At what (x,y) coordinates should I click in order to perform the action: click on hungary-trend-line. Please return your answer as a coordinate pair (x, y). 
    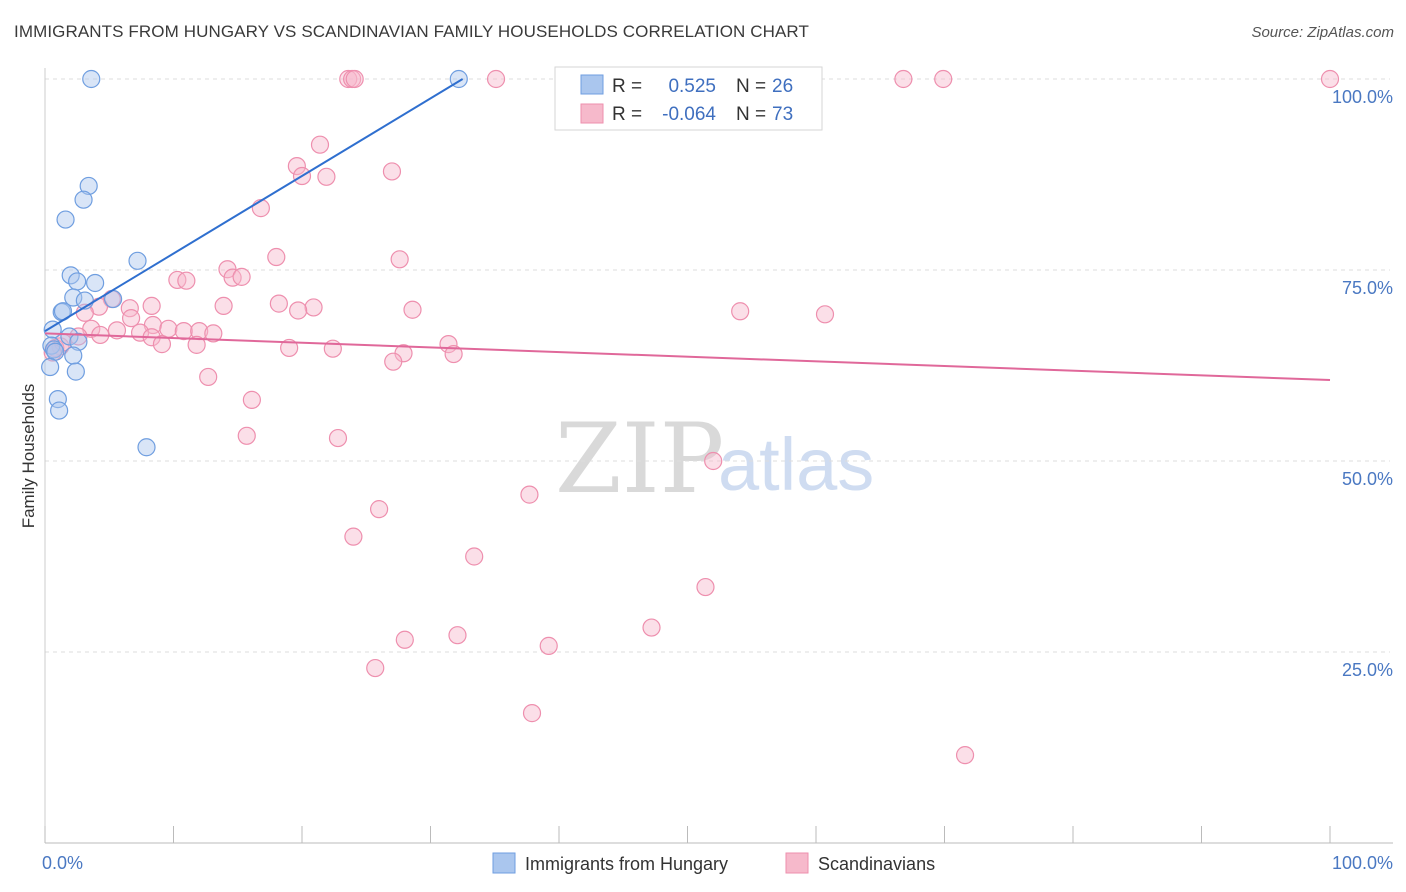
    Looking at the image, I should click on (254, 205).